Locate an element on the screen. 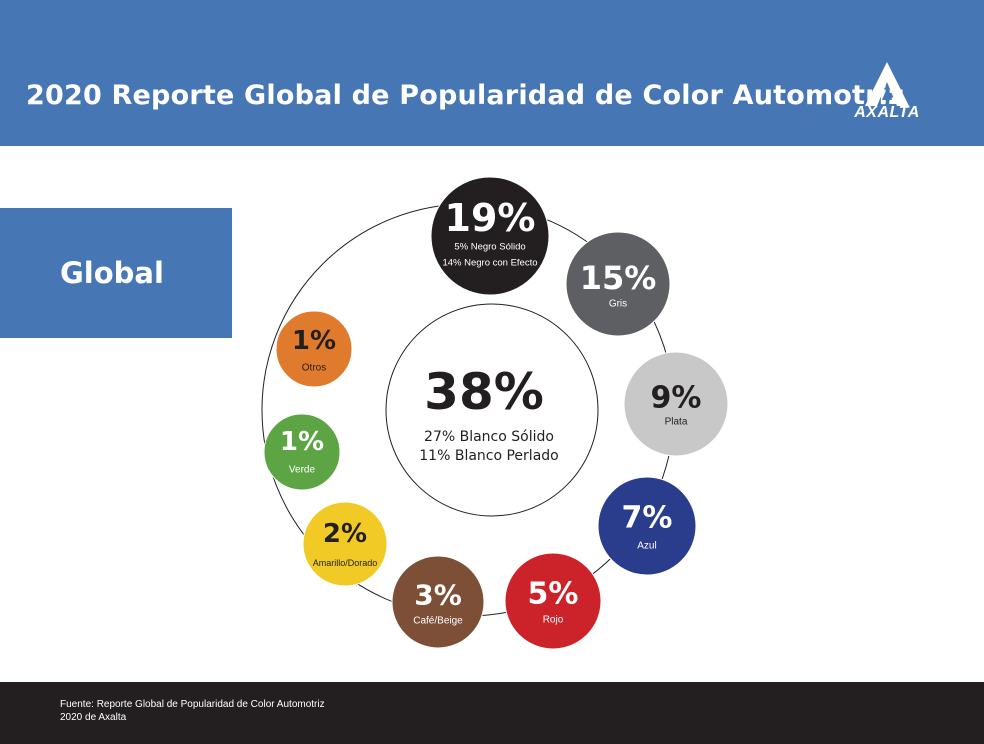 This screenshot has height=744, width=984. category-label-plata: Plata is located at coordinates (676, 422).